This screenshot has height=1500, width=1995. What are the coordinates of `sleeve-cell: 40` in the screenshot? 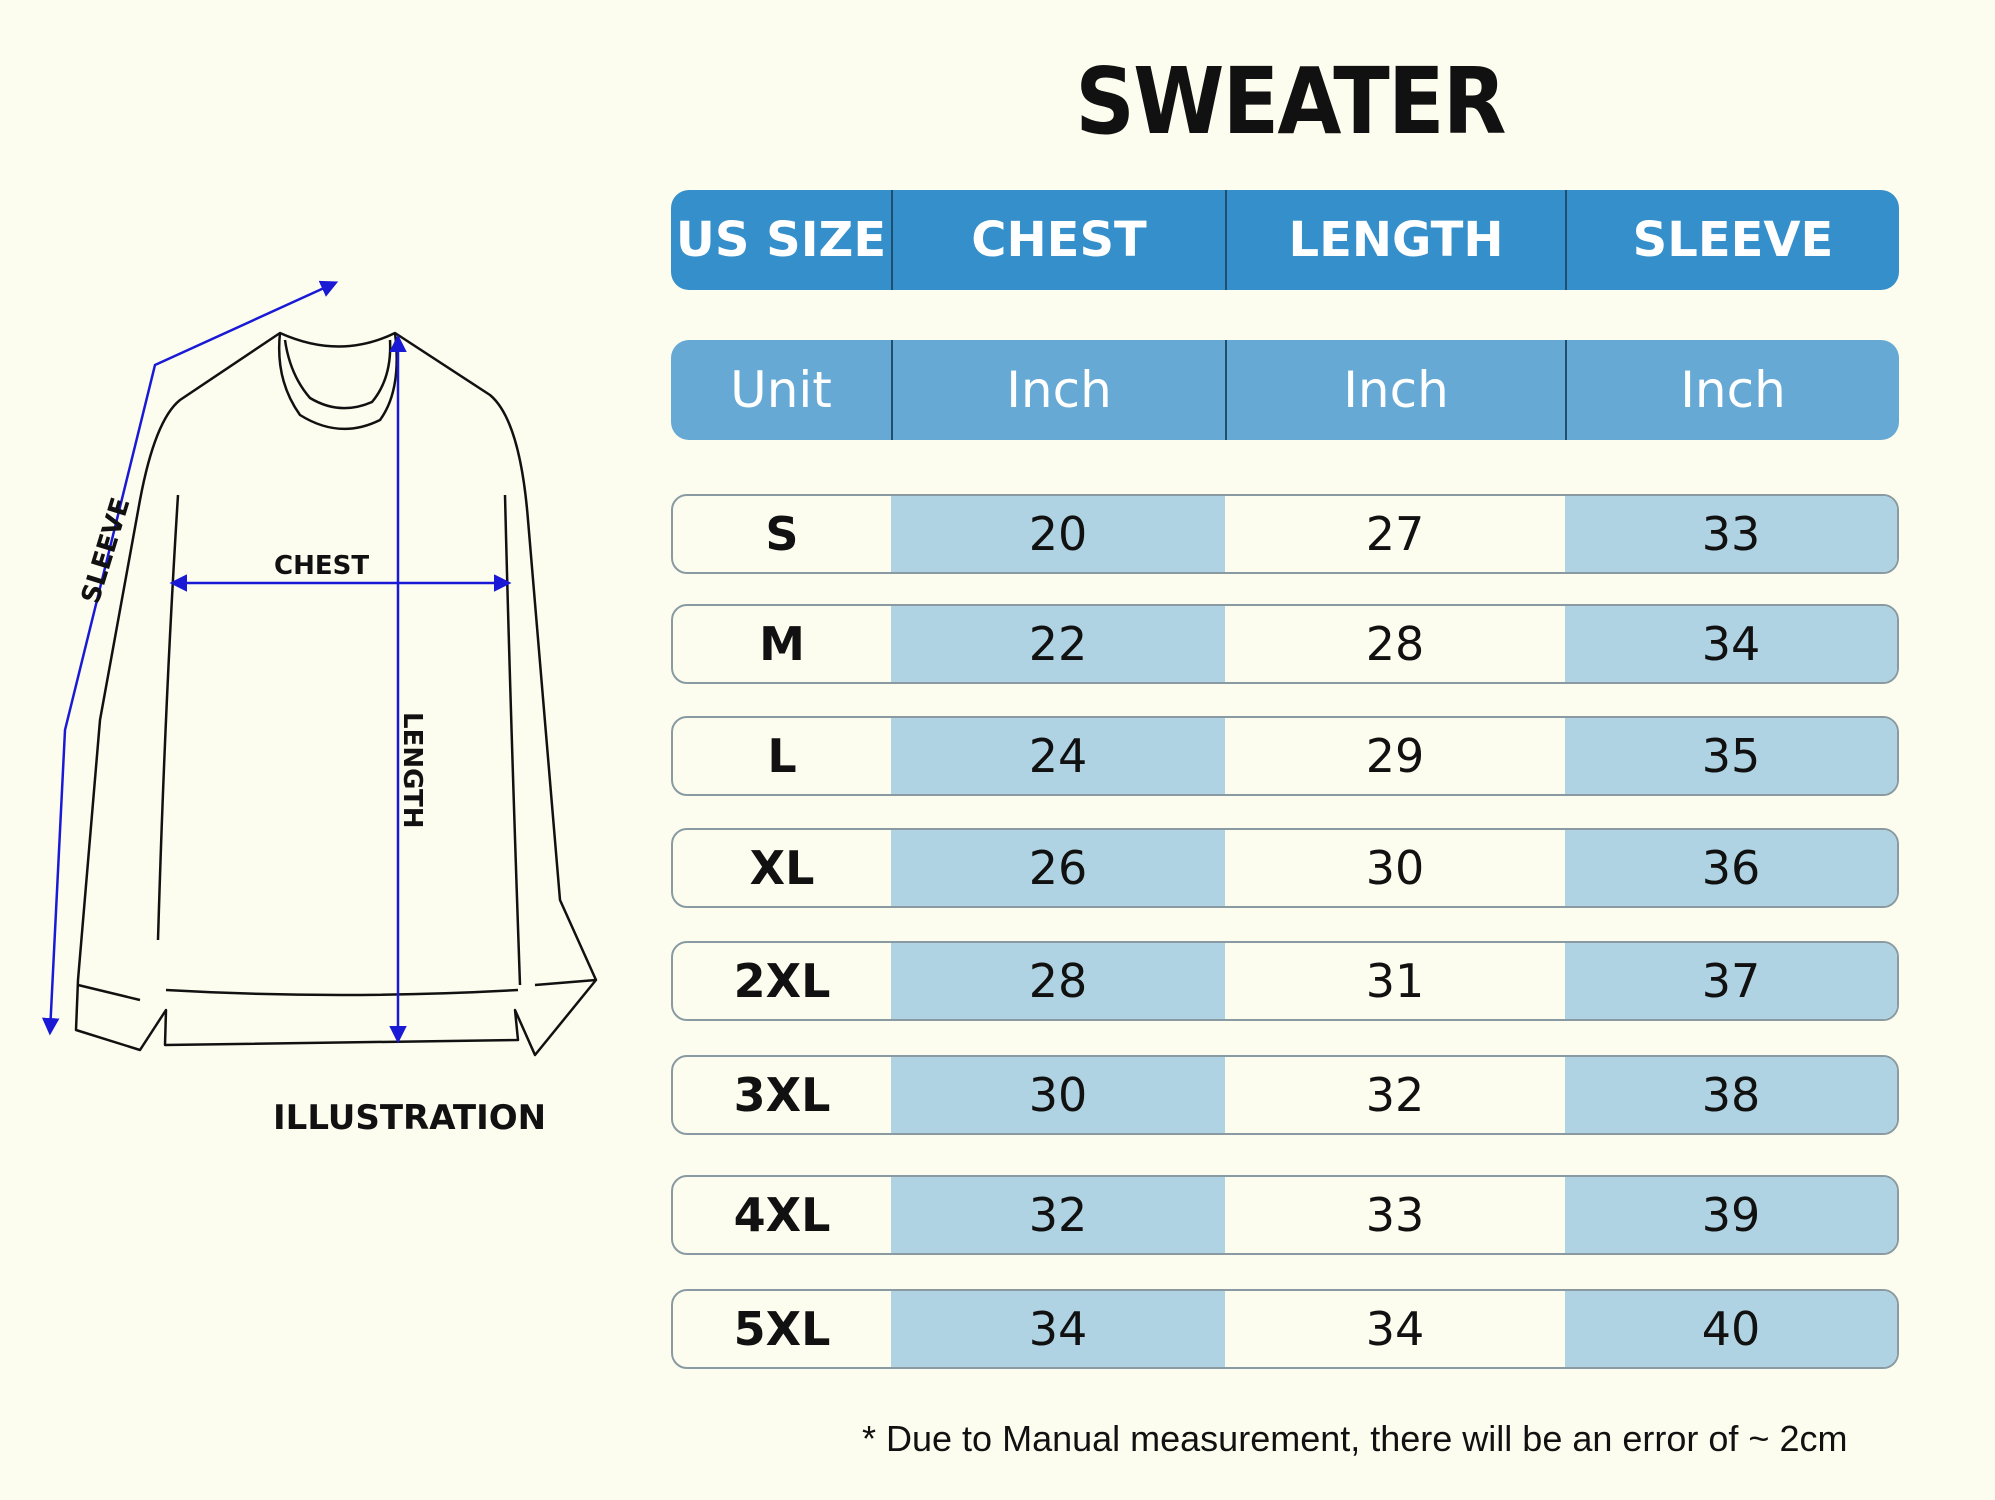 It's located at (1731, 1329).